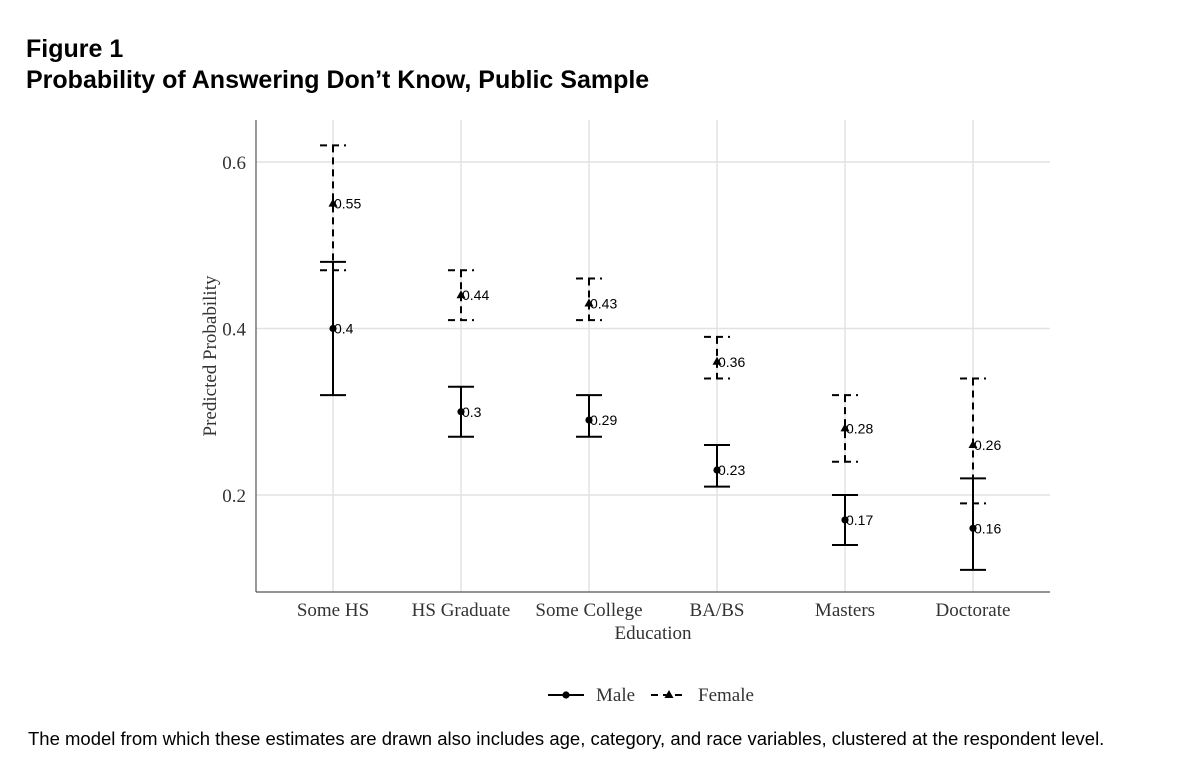 Image resolution: width=1200 pixels, height=770 pixels. Describe the element at coordinates (333, 610) in the screenshot. I see `x-tick-label: Some HS` at that location.